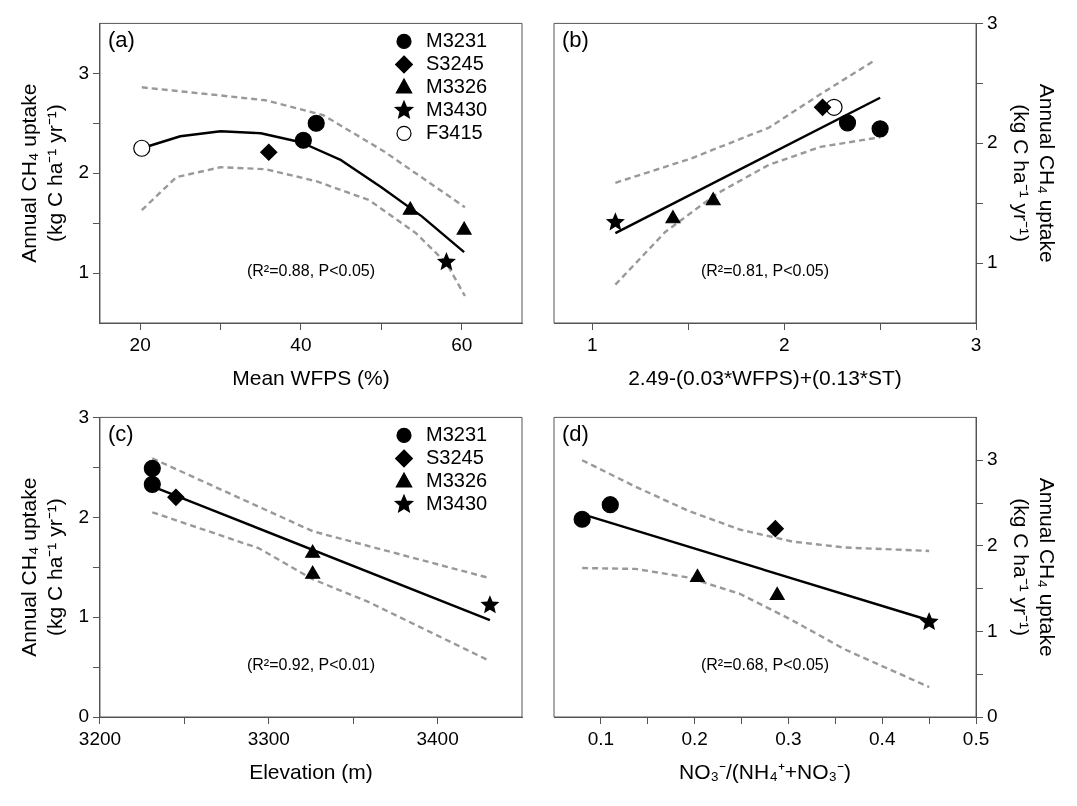 The width and height of the screenshot is (1077, 806). Describe the element at coordinates (311, 772) in the screenshot. I see `x-axis-title: Elevation (m)` at that location.